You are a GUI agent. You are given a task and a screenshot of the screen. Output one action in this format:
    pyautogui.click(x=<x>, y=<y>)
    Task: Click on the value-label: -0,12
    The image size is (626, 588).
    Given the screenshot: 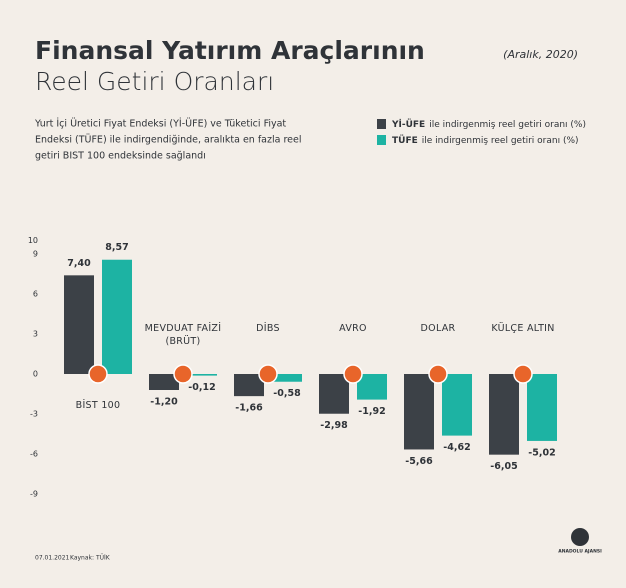 What is the action you would take?
    pyautogui.click(x=201, y=387)
    